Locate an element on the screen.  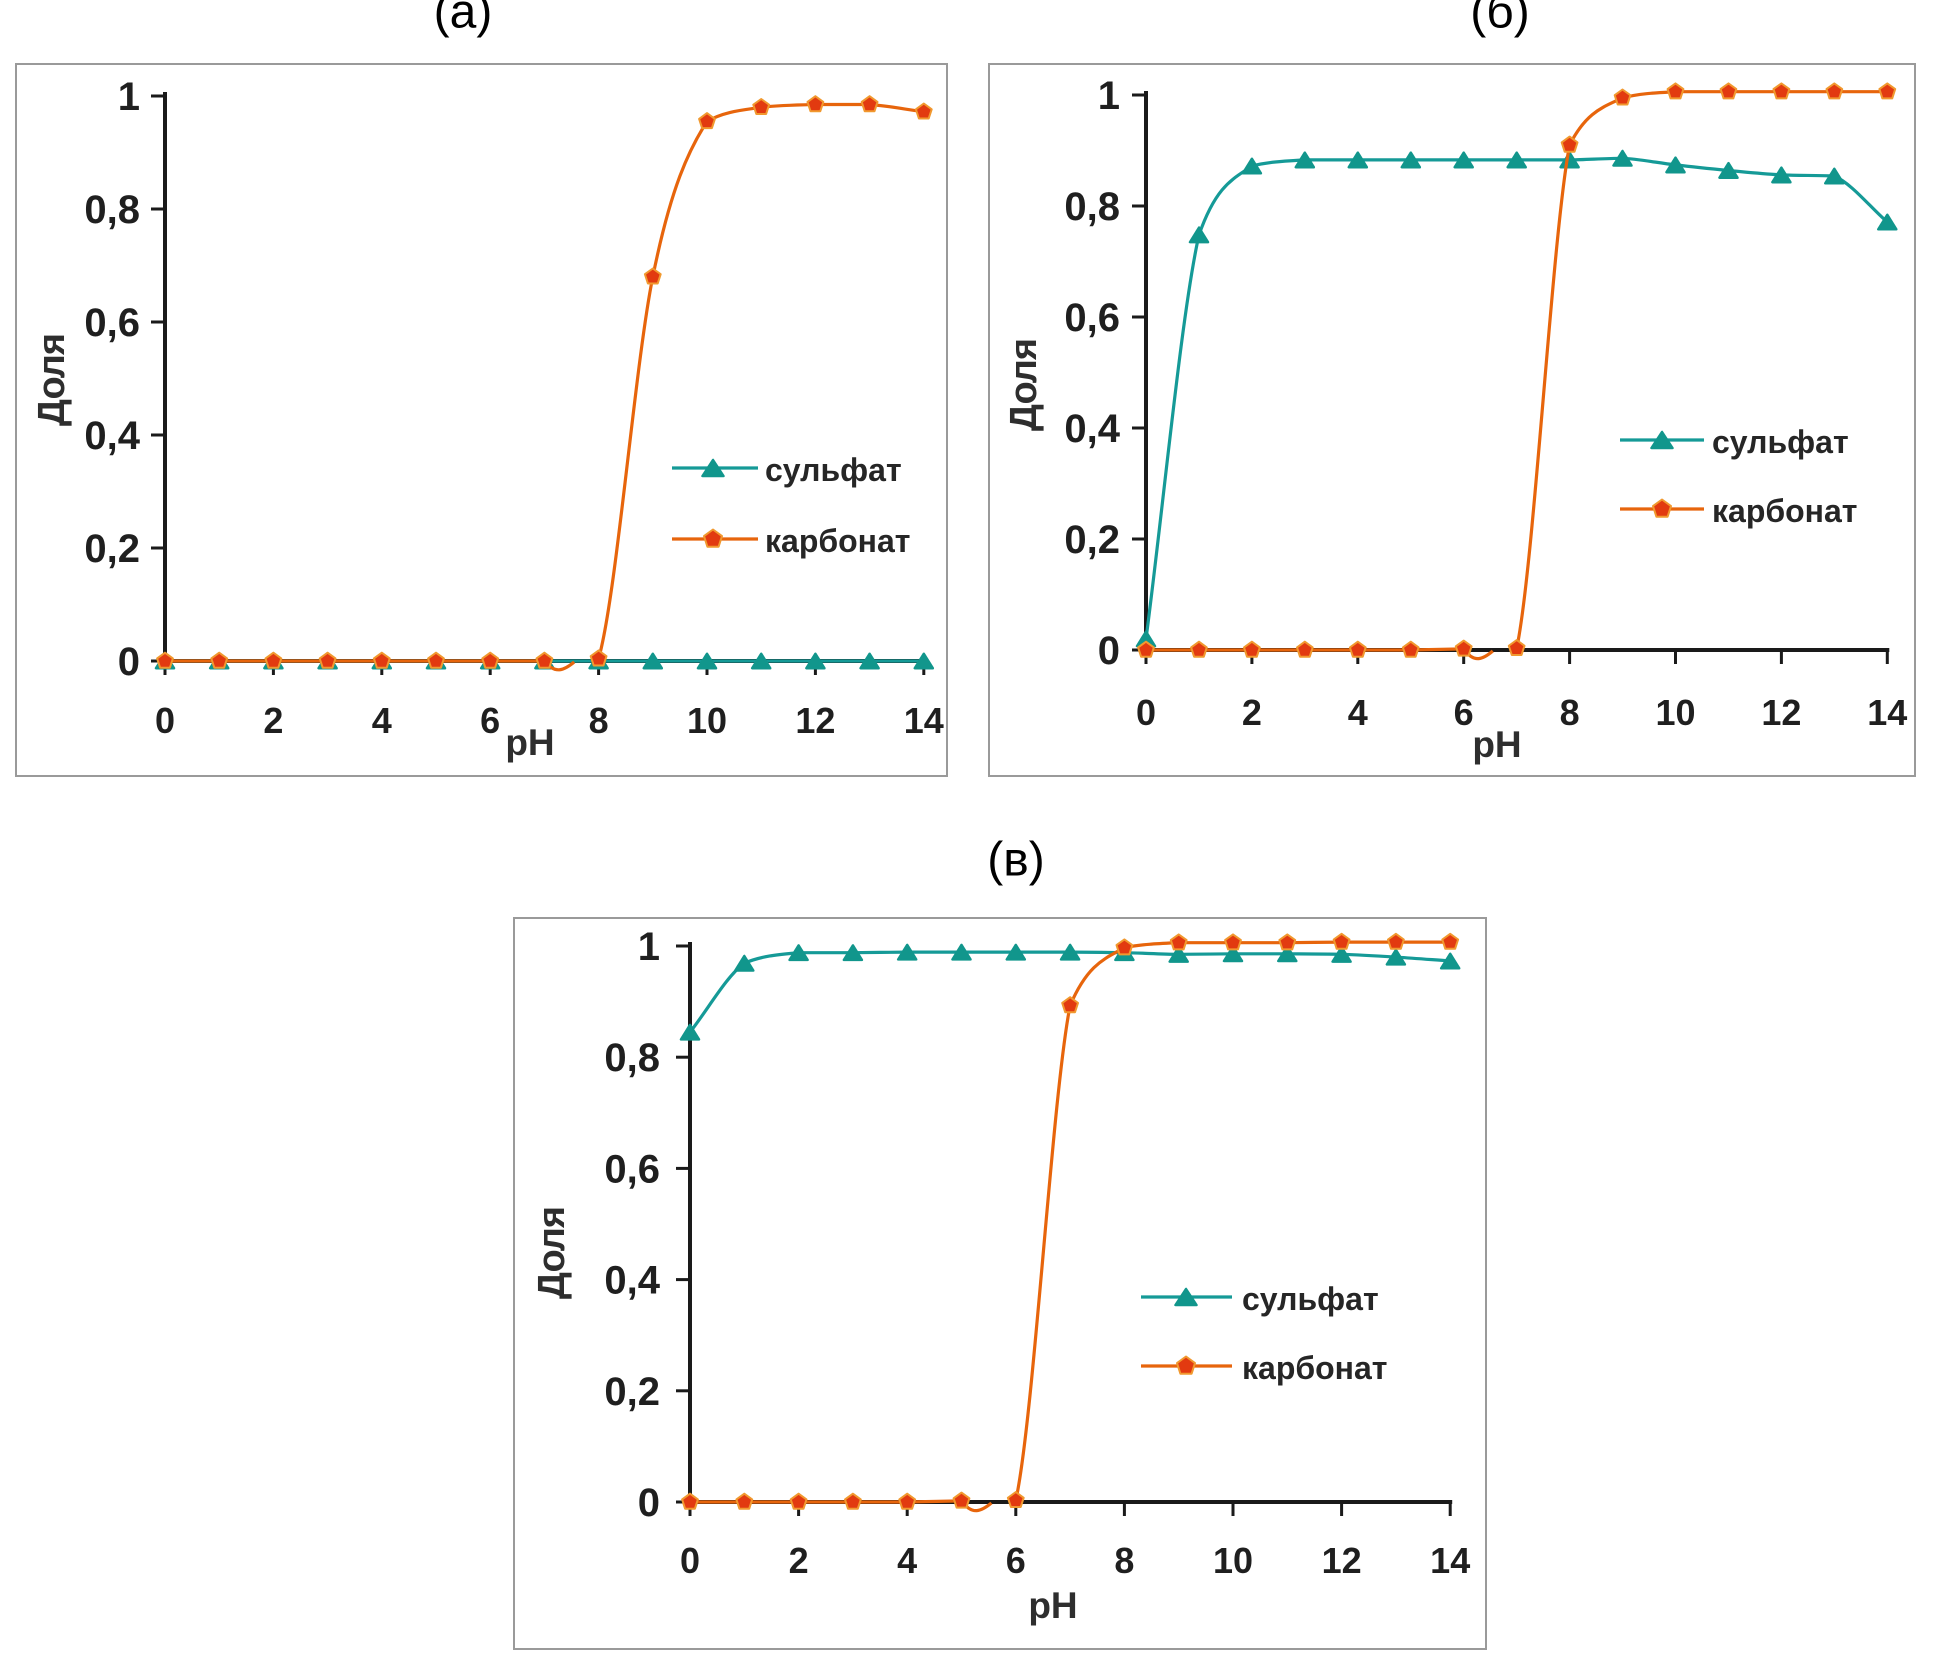
svg-text: (в) is located at coordinates (1015, 860).